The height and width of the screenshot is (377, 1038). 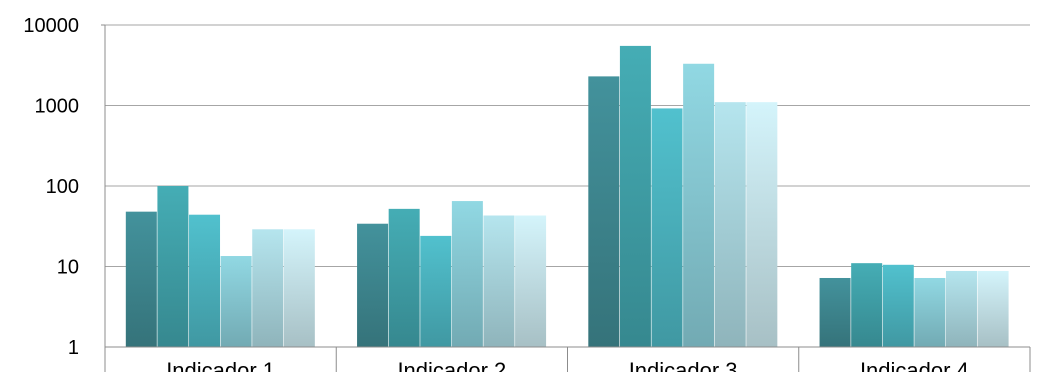 I want to click on y-tick-label: 10000, so click(x=51, y=26).